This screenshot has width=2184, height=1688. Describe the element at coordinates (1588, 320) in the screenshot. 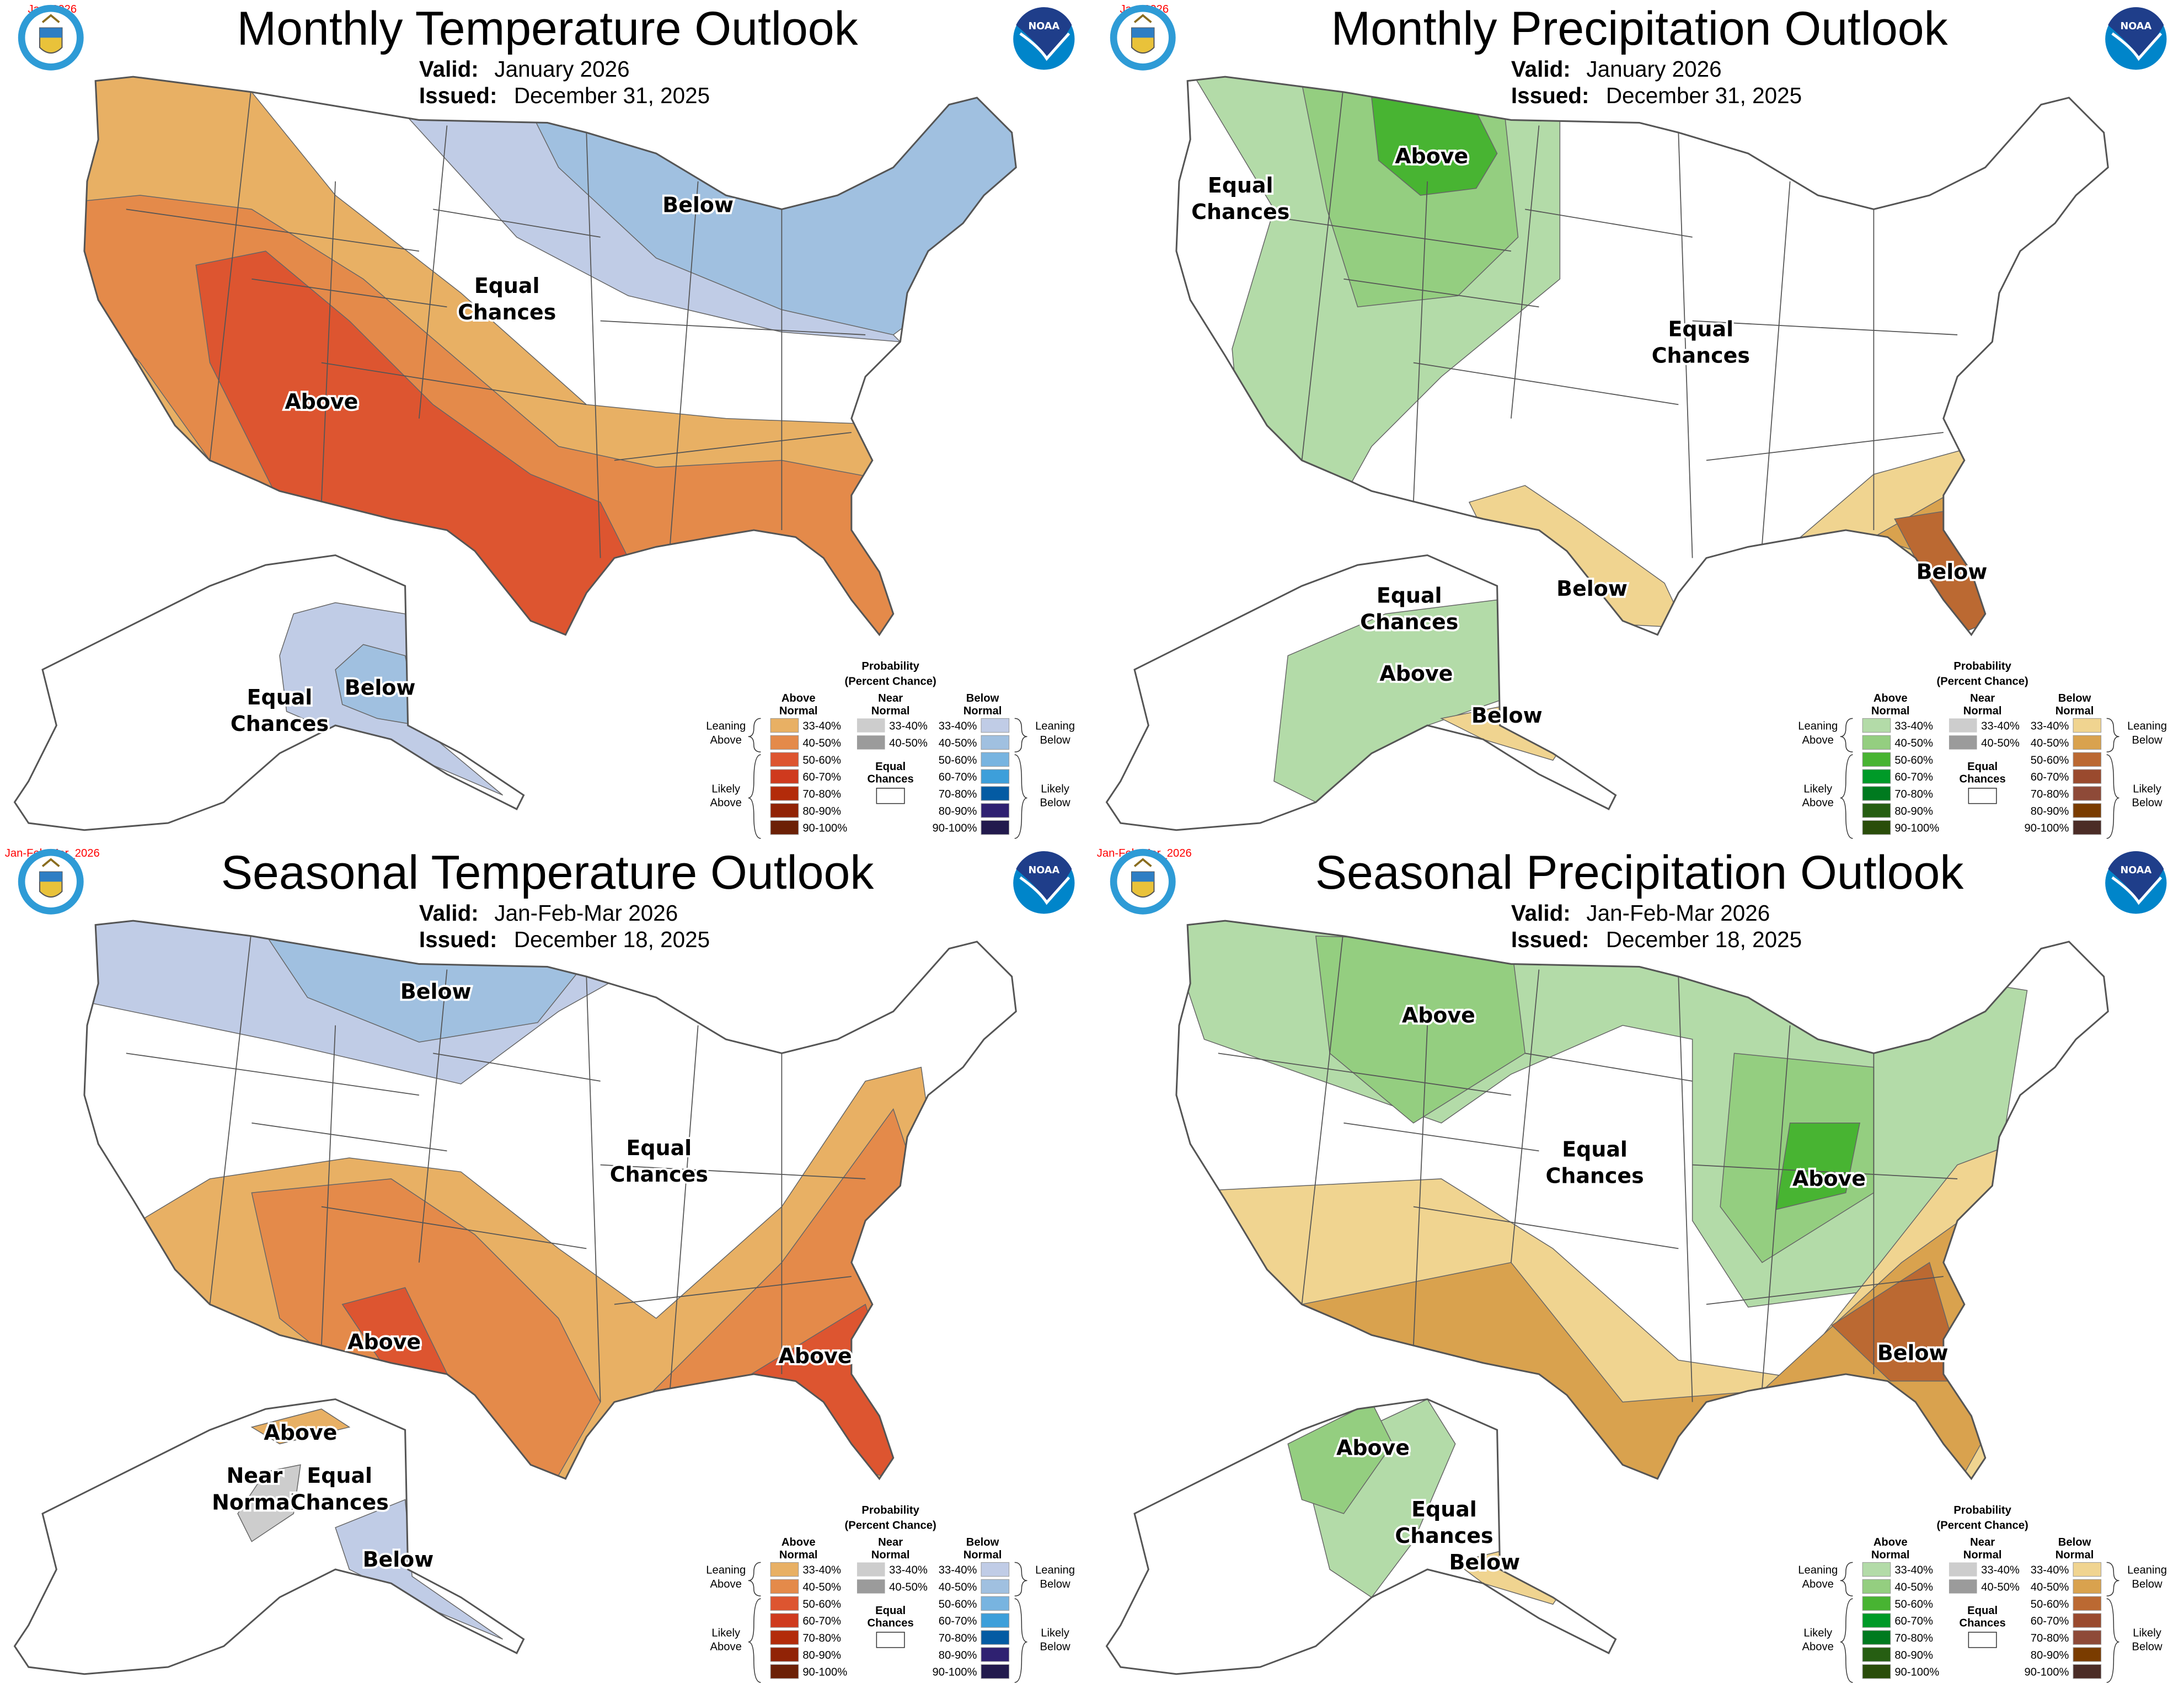

I see `state-boundaries` at that location.